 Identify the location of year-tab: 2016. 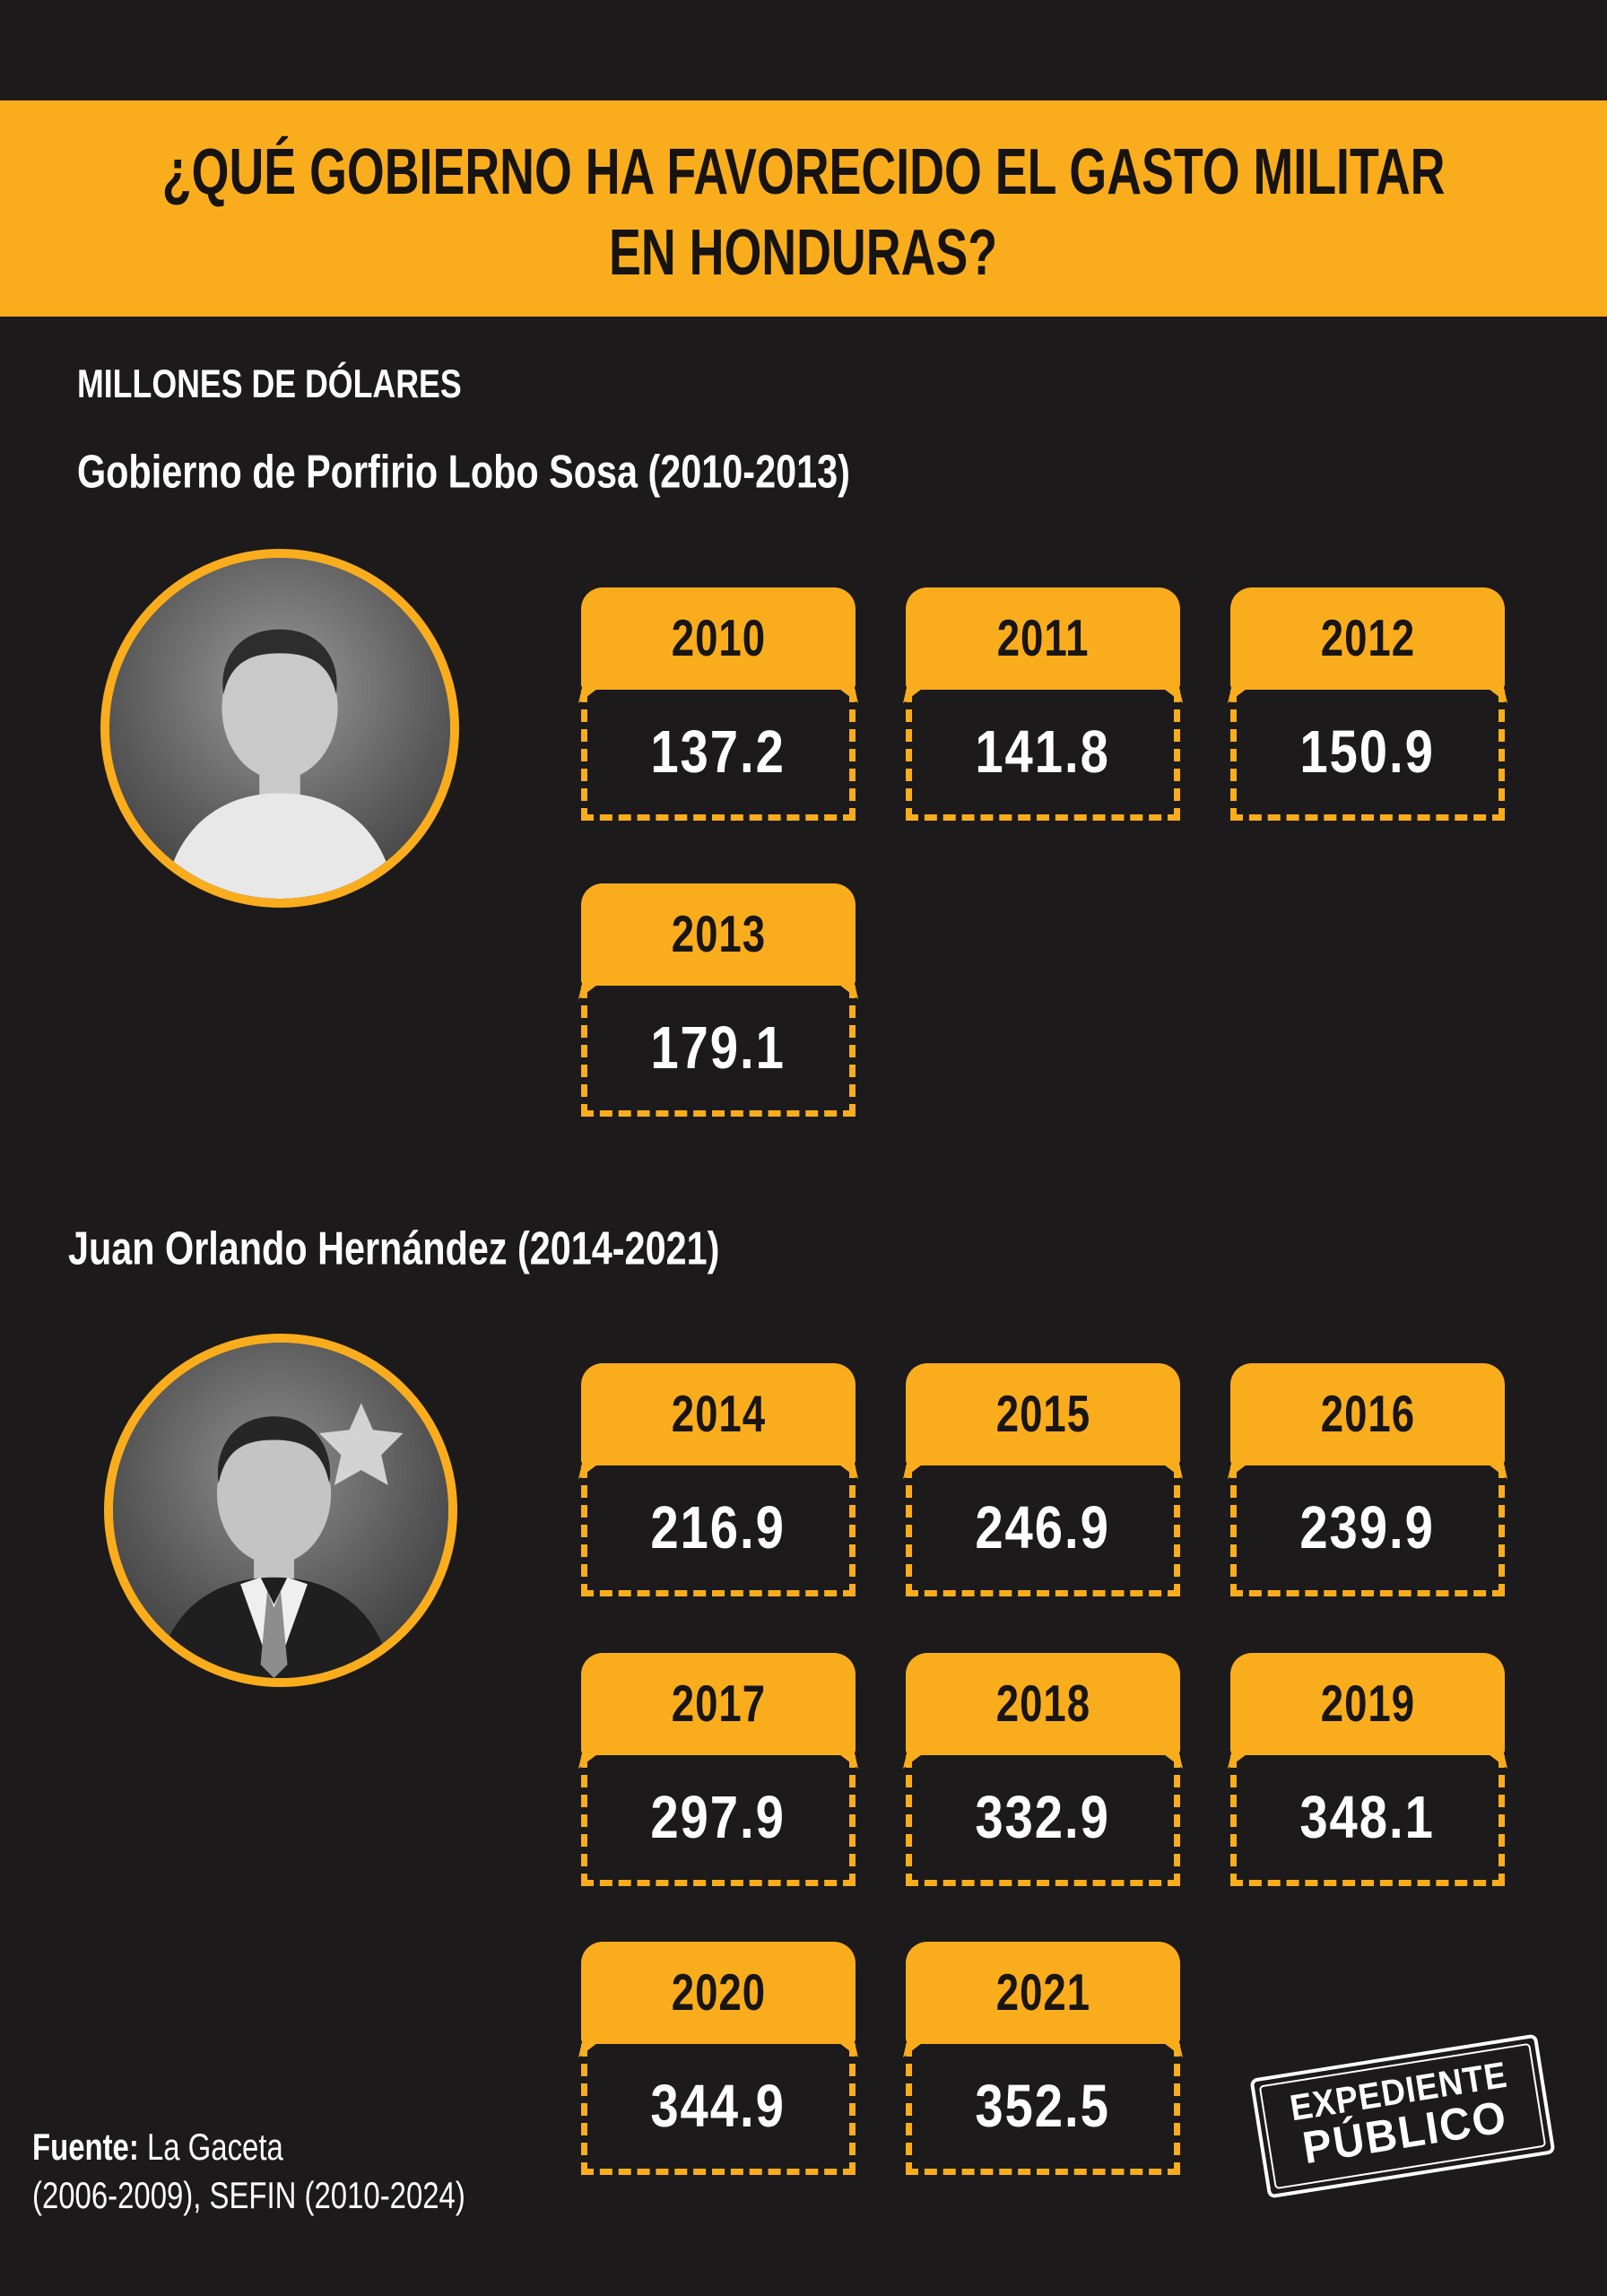
(1368, 1414).